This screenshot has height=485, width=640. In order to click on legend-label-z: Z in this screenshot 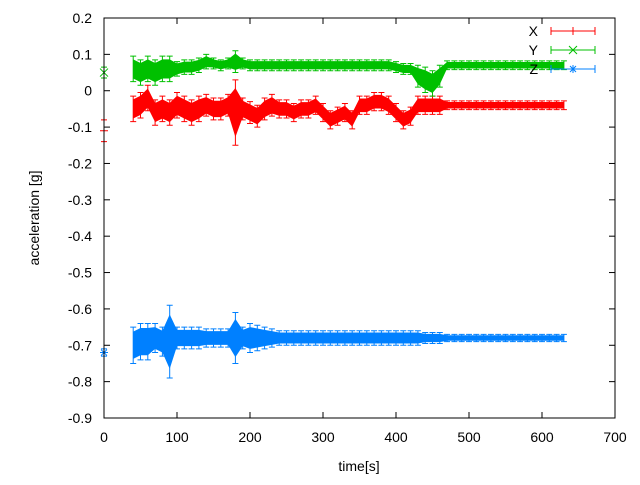, I will do `click(533, 69)`.